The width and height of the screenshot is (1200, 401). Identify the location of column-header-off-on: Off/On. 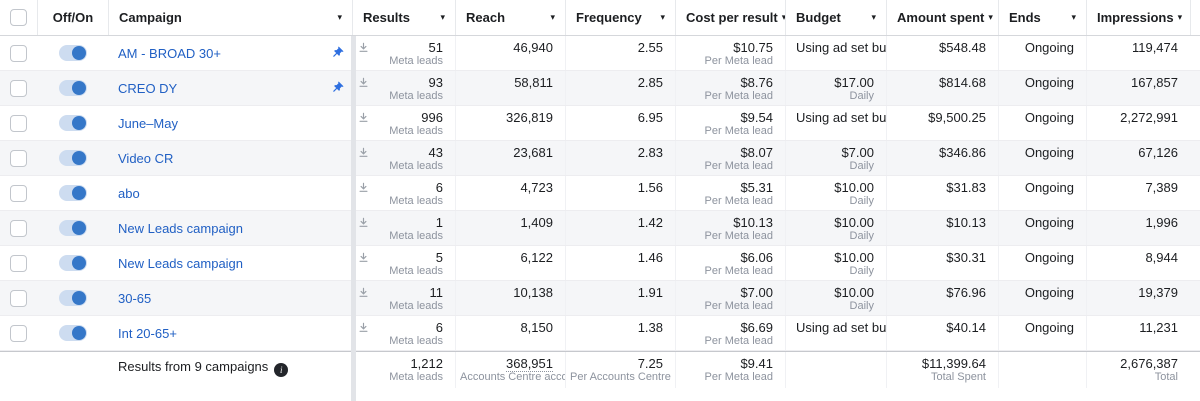
(72, 17).